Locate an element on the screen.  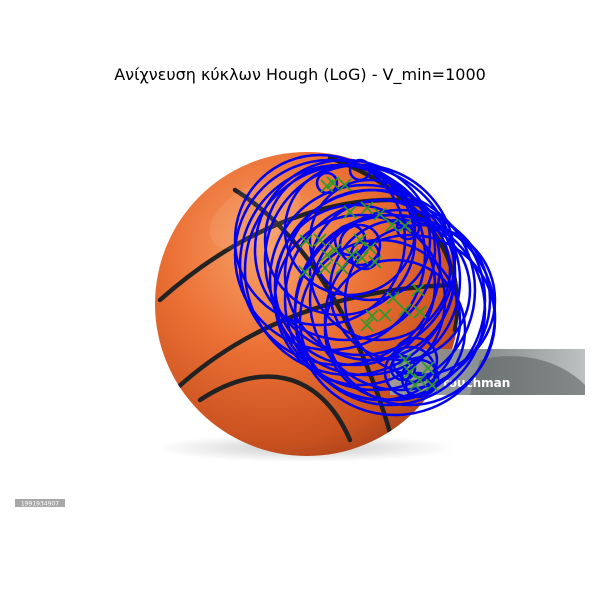
stock-id-text: 1991934907 is located at coordinates (40, 504).